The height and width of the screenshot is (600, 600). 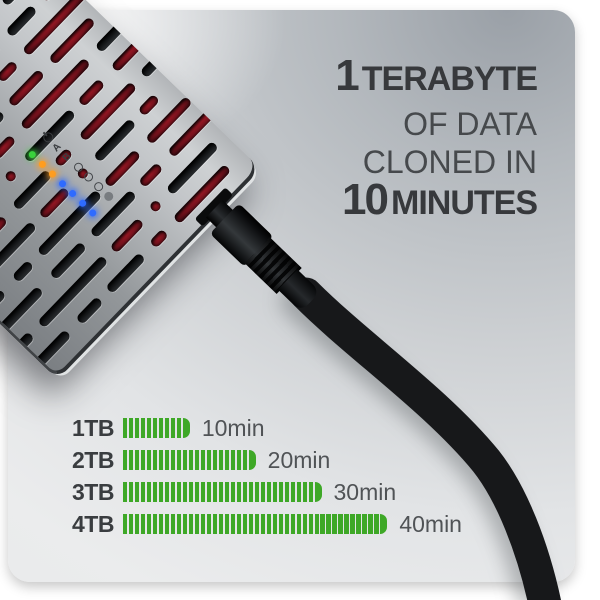 What do you see at coordinates (299, 459) in the screenshot?
I see `duration-label: 20min` at bounding box center [299, 459].